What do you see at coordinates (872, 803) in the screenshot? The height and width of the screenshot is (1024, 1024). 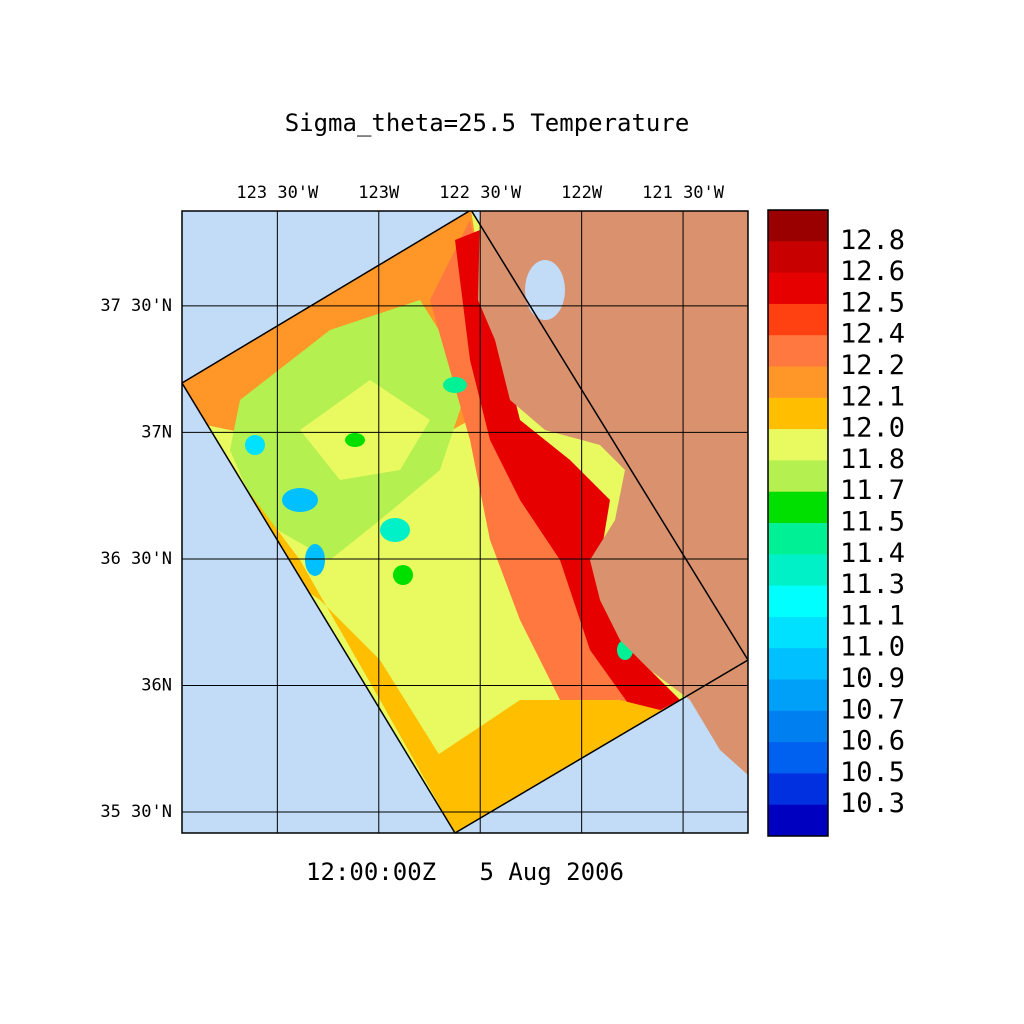 I see `colorbar-label: 10.3` at bounding box center [872, 803].